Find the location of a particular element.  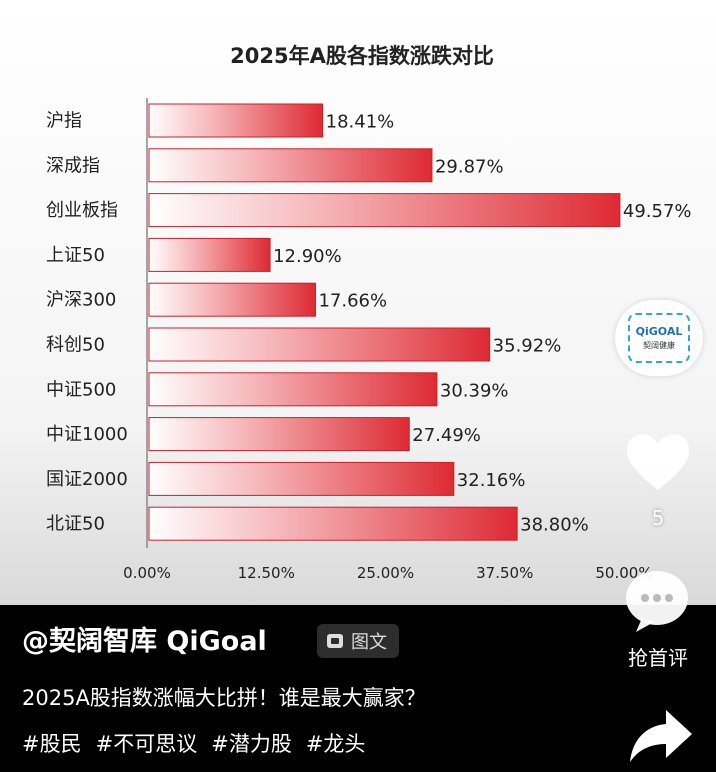

comment-label: 抢首评 is located at coordinates (658, 658).